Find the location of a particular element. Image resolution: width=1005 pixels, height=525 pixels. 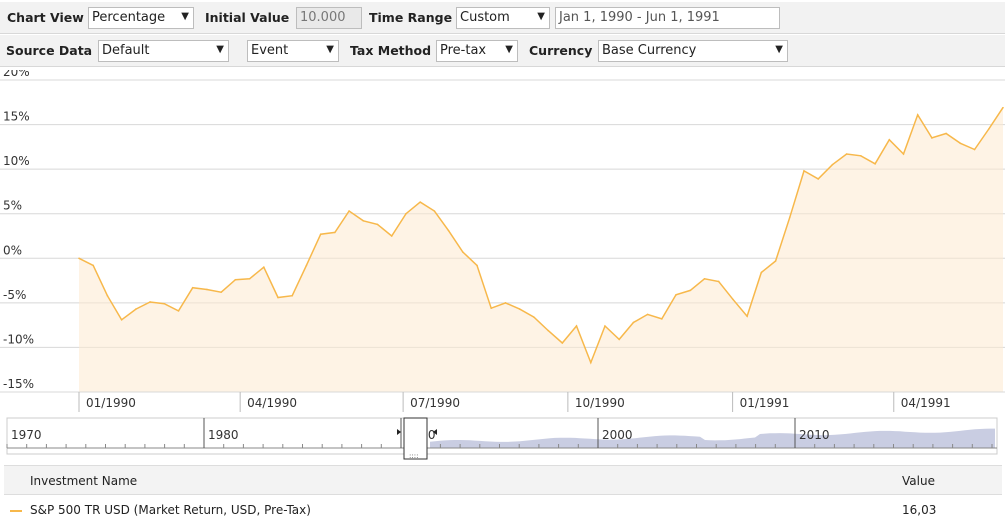

time-range-label: Time Range is located at coordinates (411, 17).